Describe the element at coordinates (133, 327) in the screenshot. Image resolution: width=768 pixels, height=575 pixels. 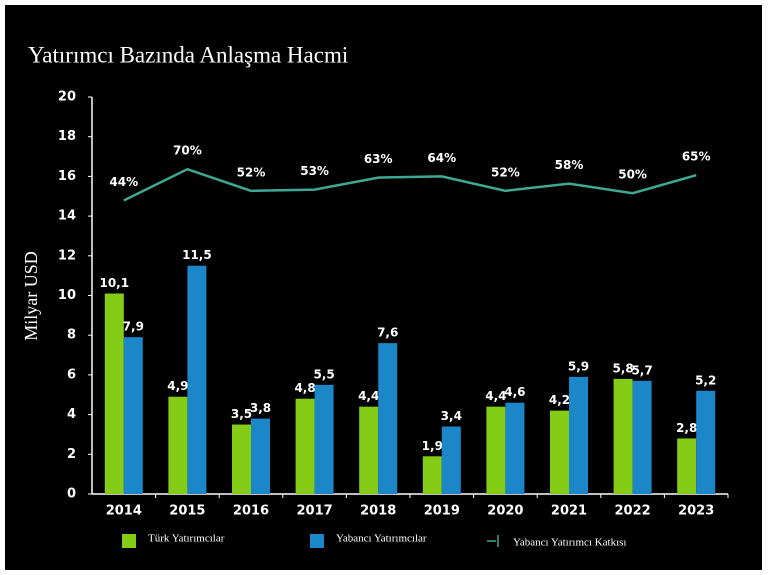
I see `bar-value-label: 7,9` at that location.